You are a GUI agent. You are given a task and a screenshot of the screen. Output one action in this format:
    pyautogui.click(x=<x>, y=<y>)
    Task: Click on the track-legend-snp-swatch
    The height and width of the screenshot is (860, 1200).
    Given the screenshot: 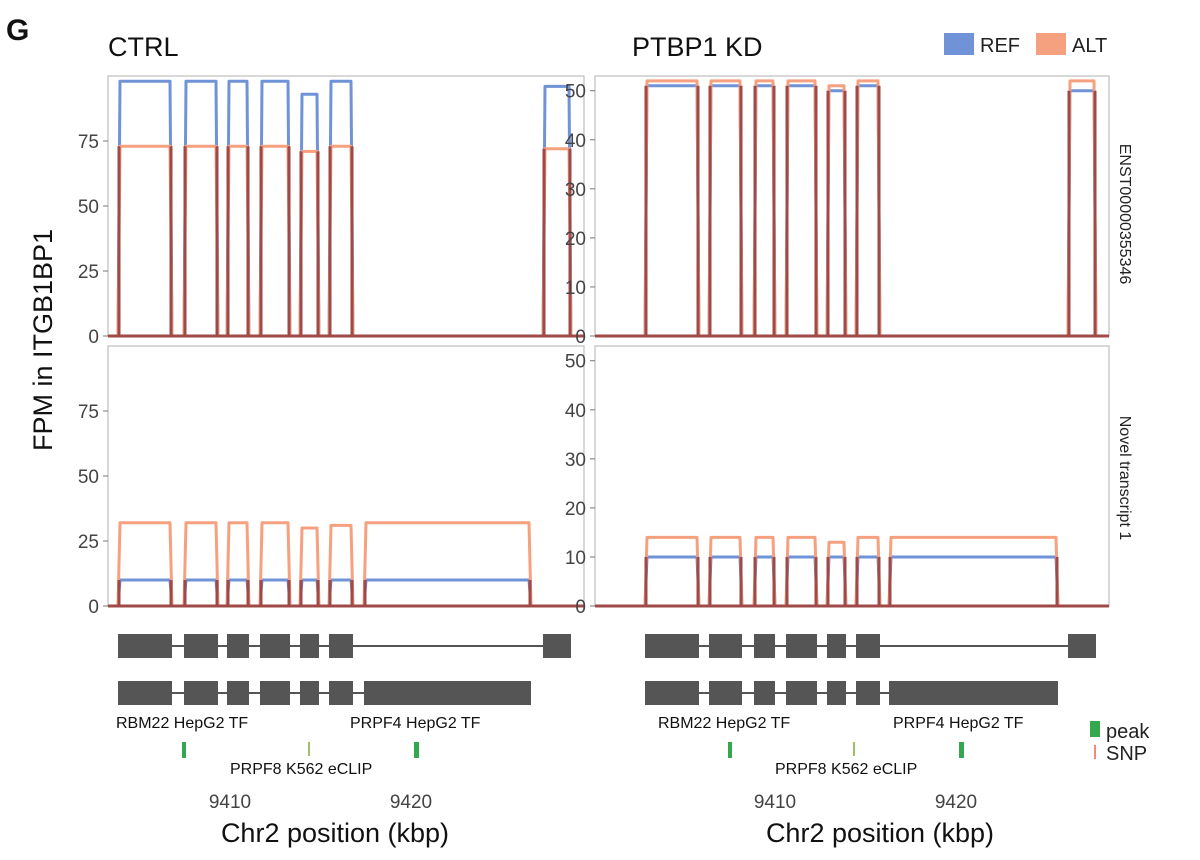 What is the action you would take?
    pyautogui.click(x=1095, y=752)
    